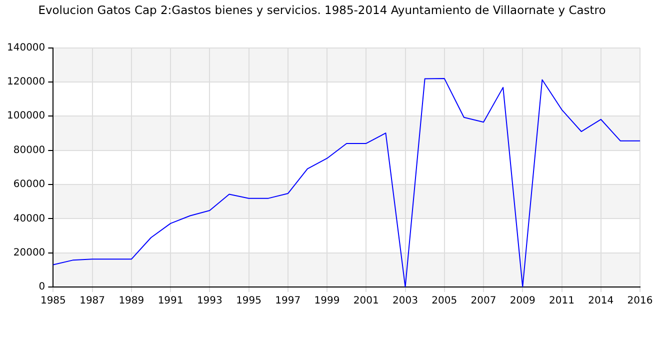  I want to click on x-tick-label: 2001, so click(366, 301).